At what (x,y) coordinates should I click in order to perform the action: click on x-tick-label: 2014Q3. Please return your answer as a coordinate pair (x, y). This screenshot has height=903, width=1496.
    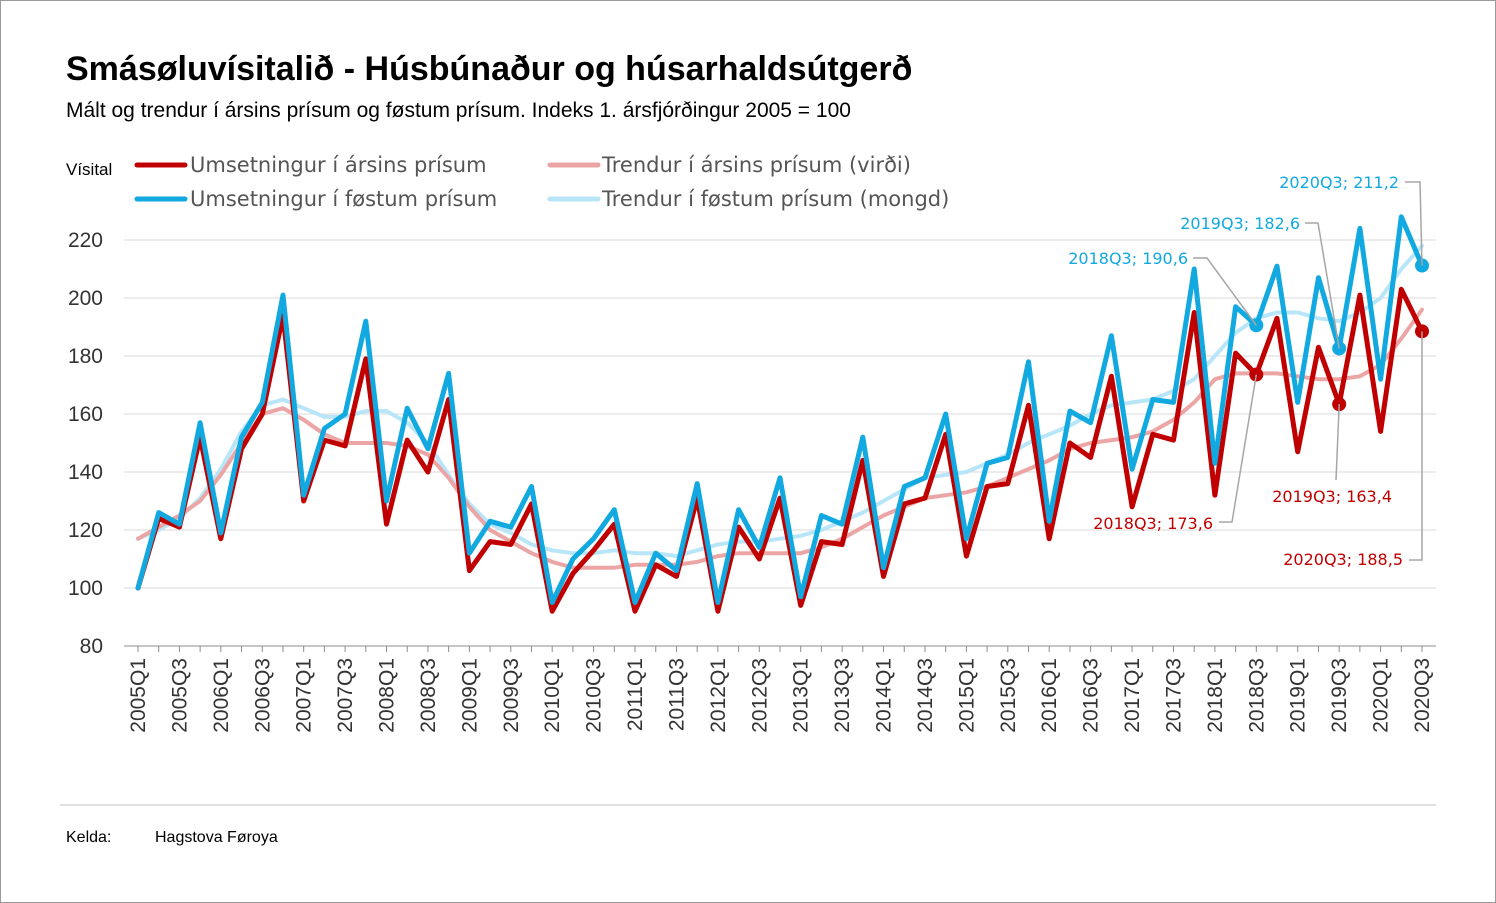
    Looking at the image, I should click on (925, 695).